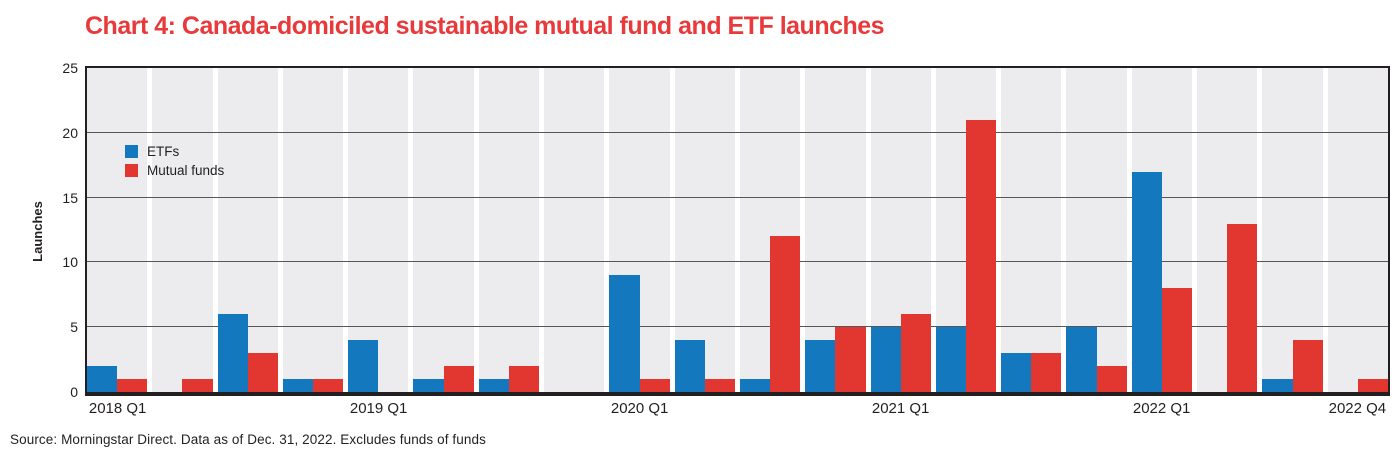 The width and height of the screenshot is (1400, 468). I want to click on legend-item-mutual-funds: Mutual funds, so click(174, 170).